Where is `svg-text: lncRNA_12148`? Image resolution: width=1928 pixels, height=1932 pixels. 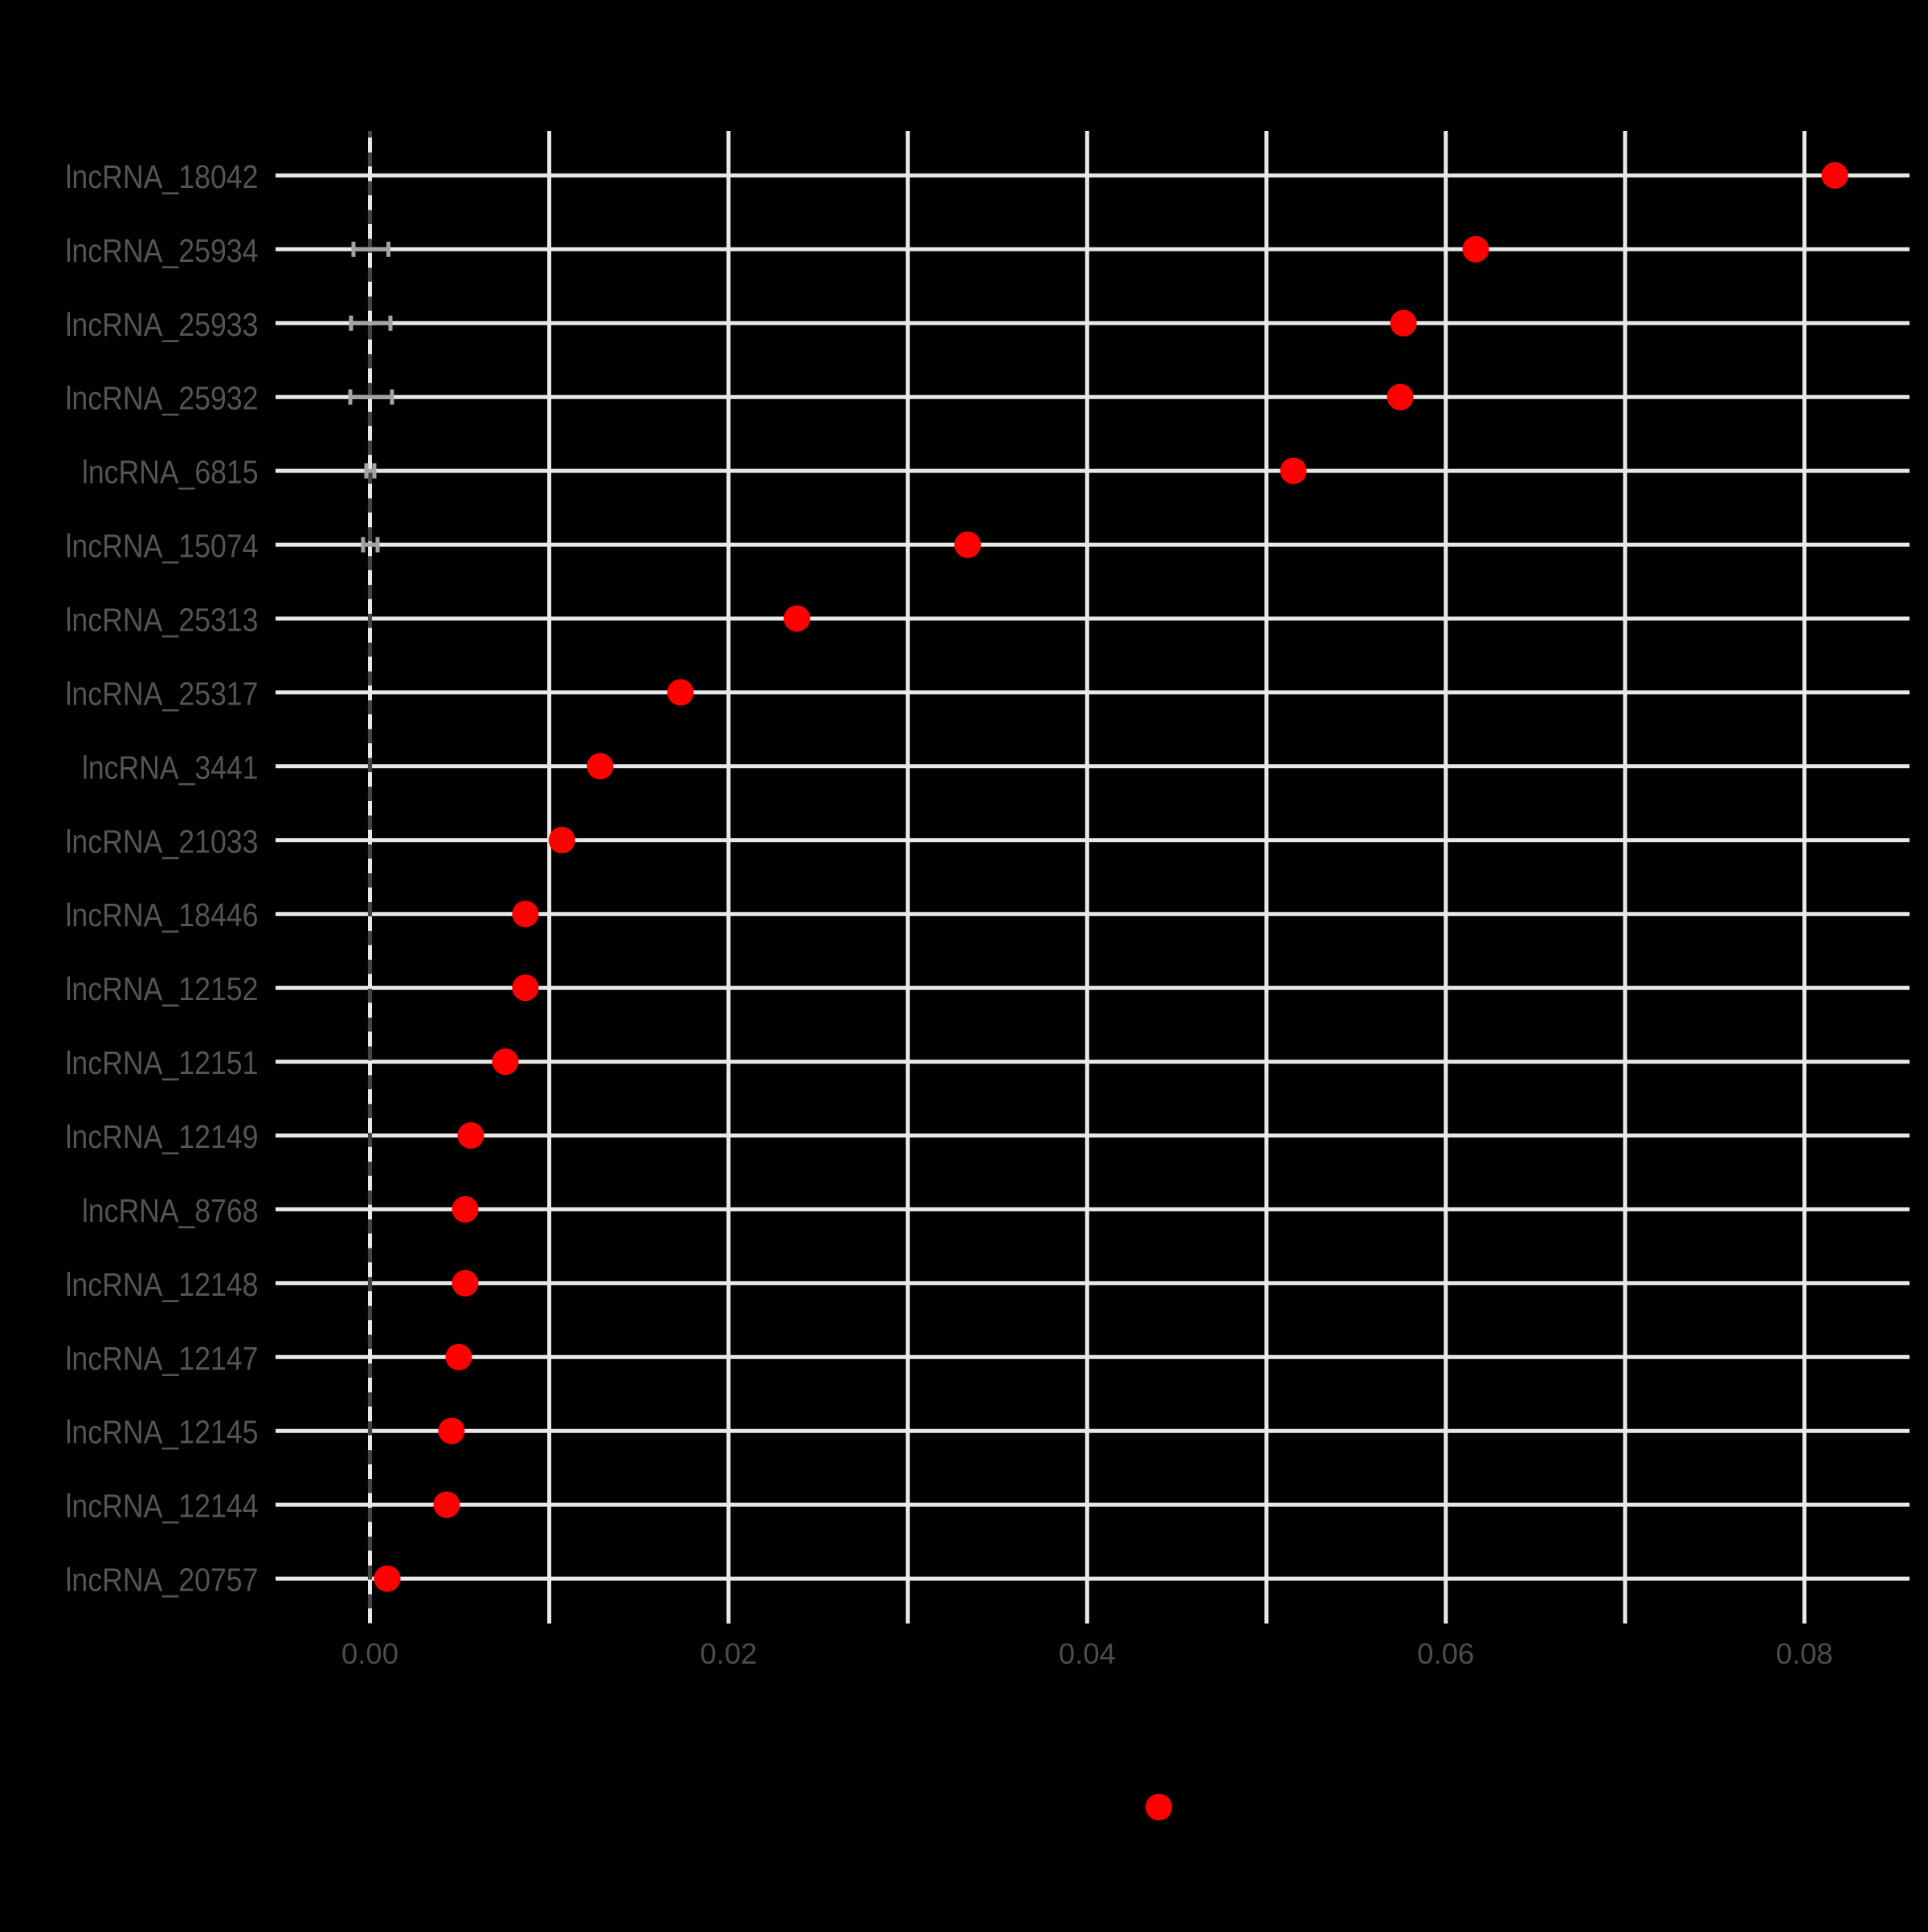 svg-text: lncRNA_12148 is located at coordinates (162, 1284).